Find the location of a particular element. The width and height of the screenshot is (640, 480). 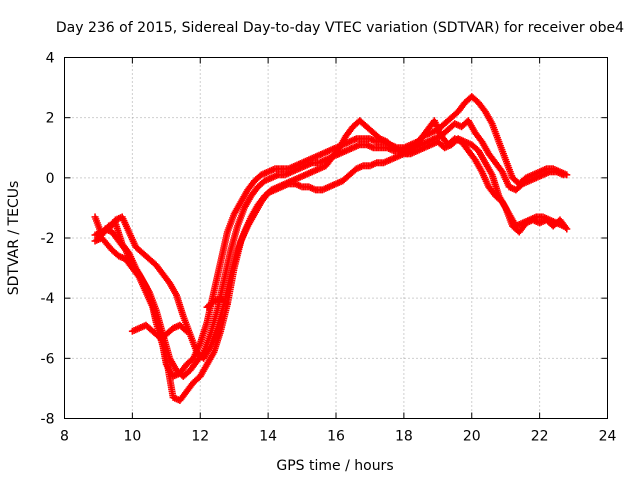

x-axis-label: GPS time / hours is located at coordinates (334, 466).